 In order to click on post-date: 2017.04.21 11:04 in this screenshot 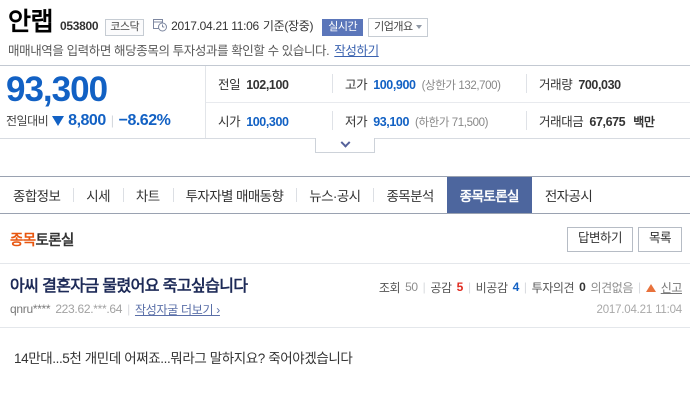, I will do `click(639, 309)`.